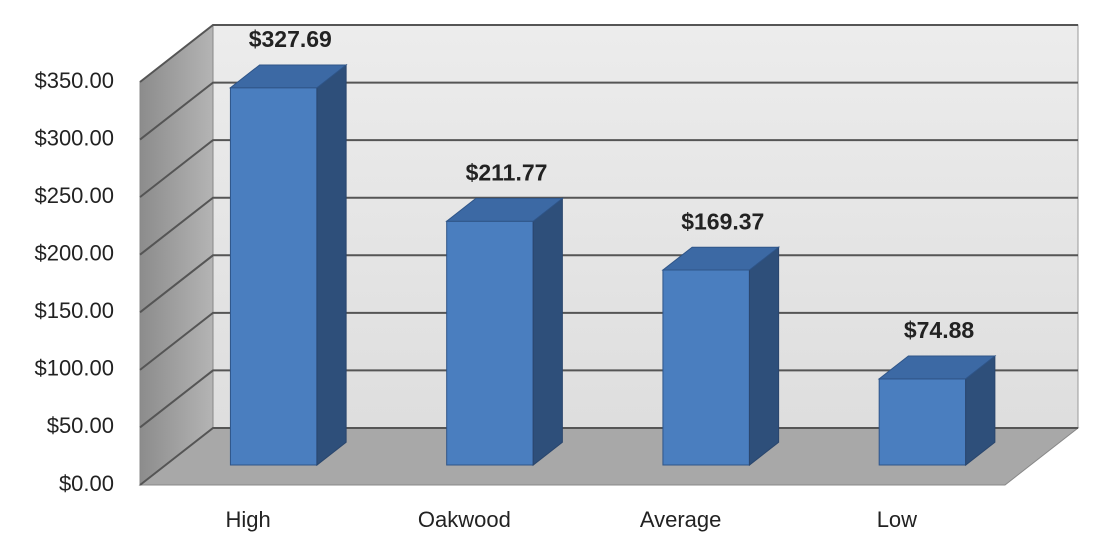 Image resolution: width=1100 pixels, height=560 pixels. Describe the element at coordinates (74, 253) in the screenshot. I see `y-tick-label: $200.00` at that location.